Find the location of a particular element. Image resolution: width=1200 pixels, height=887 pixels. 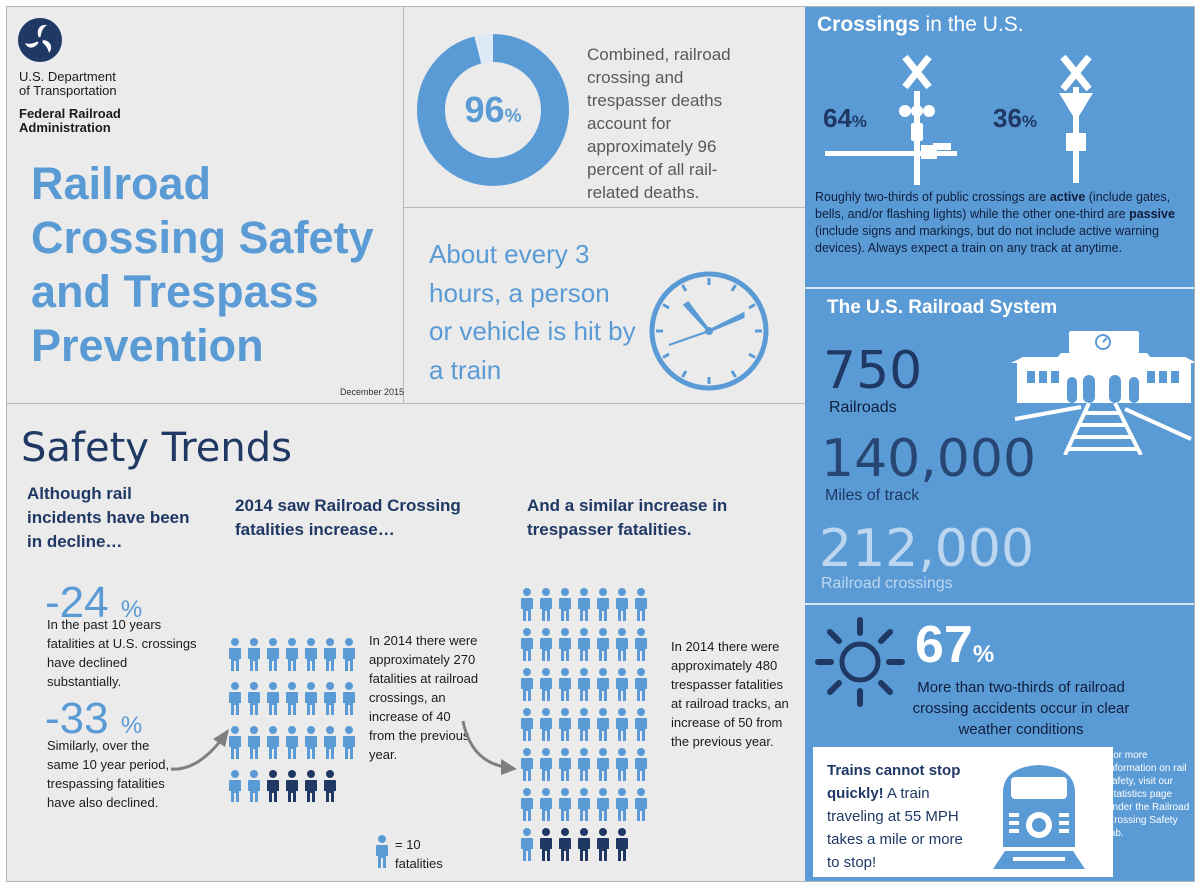

stat1-number: -24 is located at coordinates (77, 602).